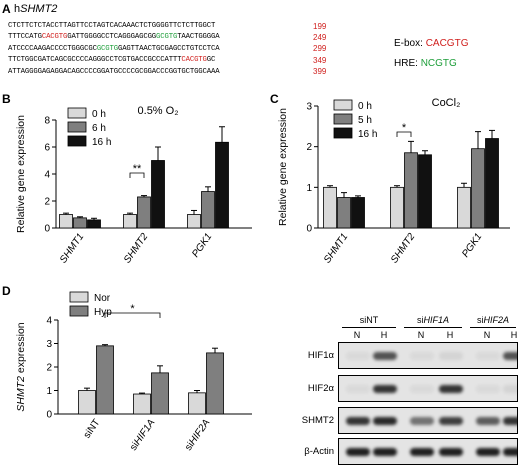  I want to click on blot-group-underline, so click(493, 327).